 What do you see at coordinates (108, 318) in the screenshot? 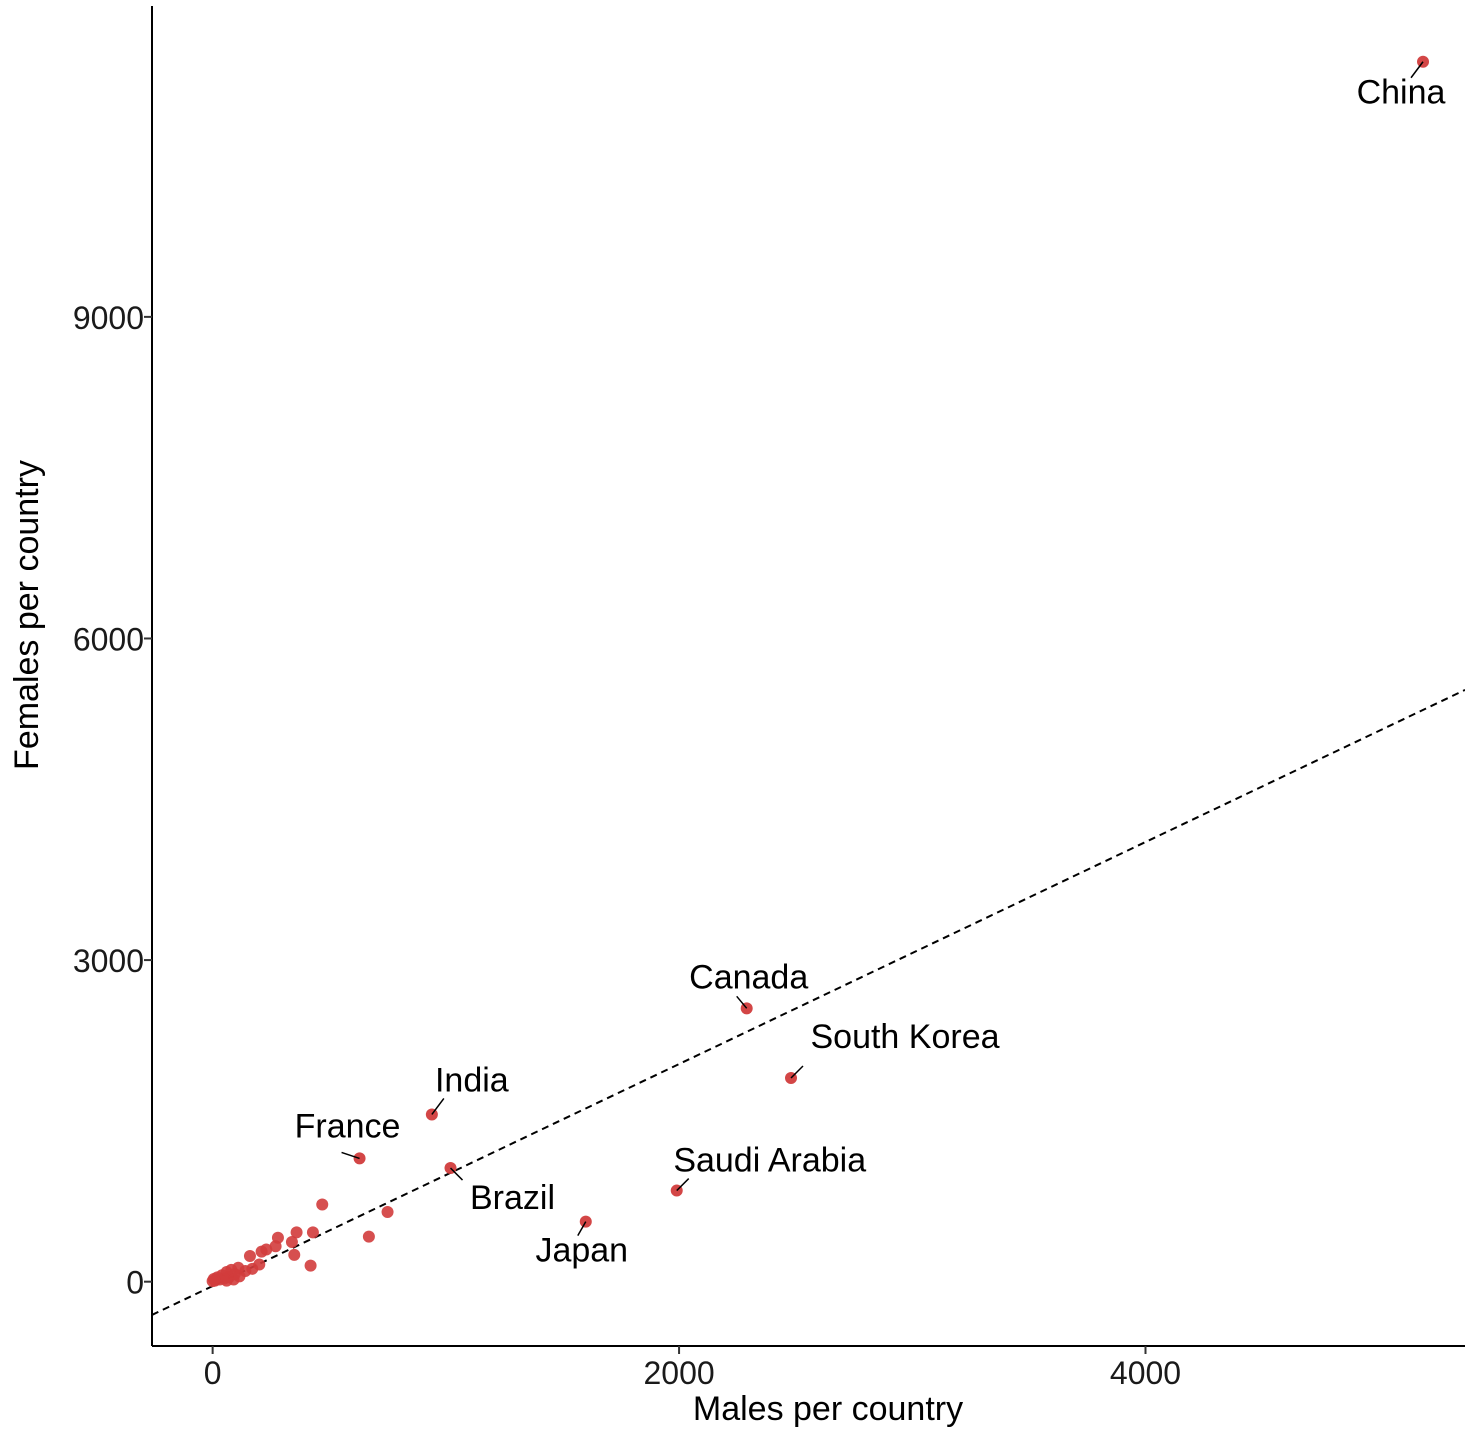
I see `y-tick-label: 9000` at bounding box center [108, 318].